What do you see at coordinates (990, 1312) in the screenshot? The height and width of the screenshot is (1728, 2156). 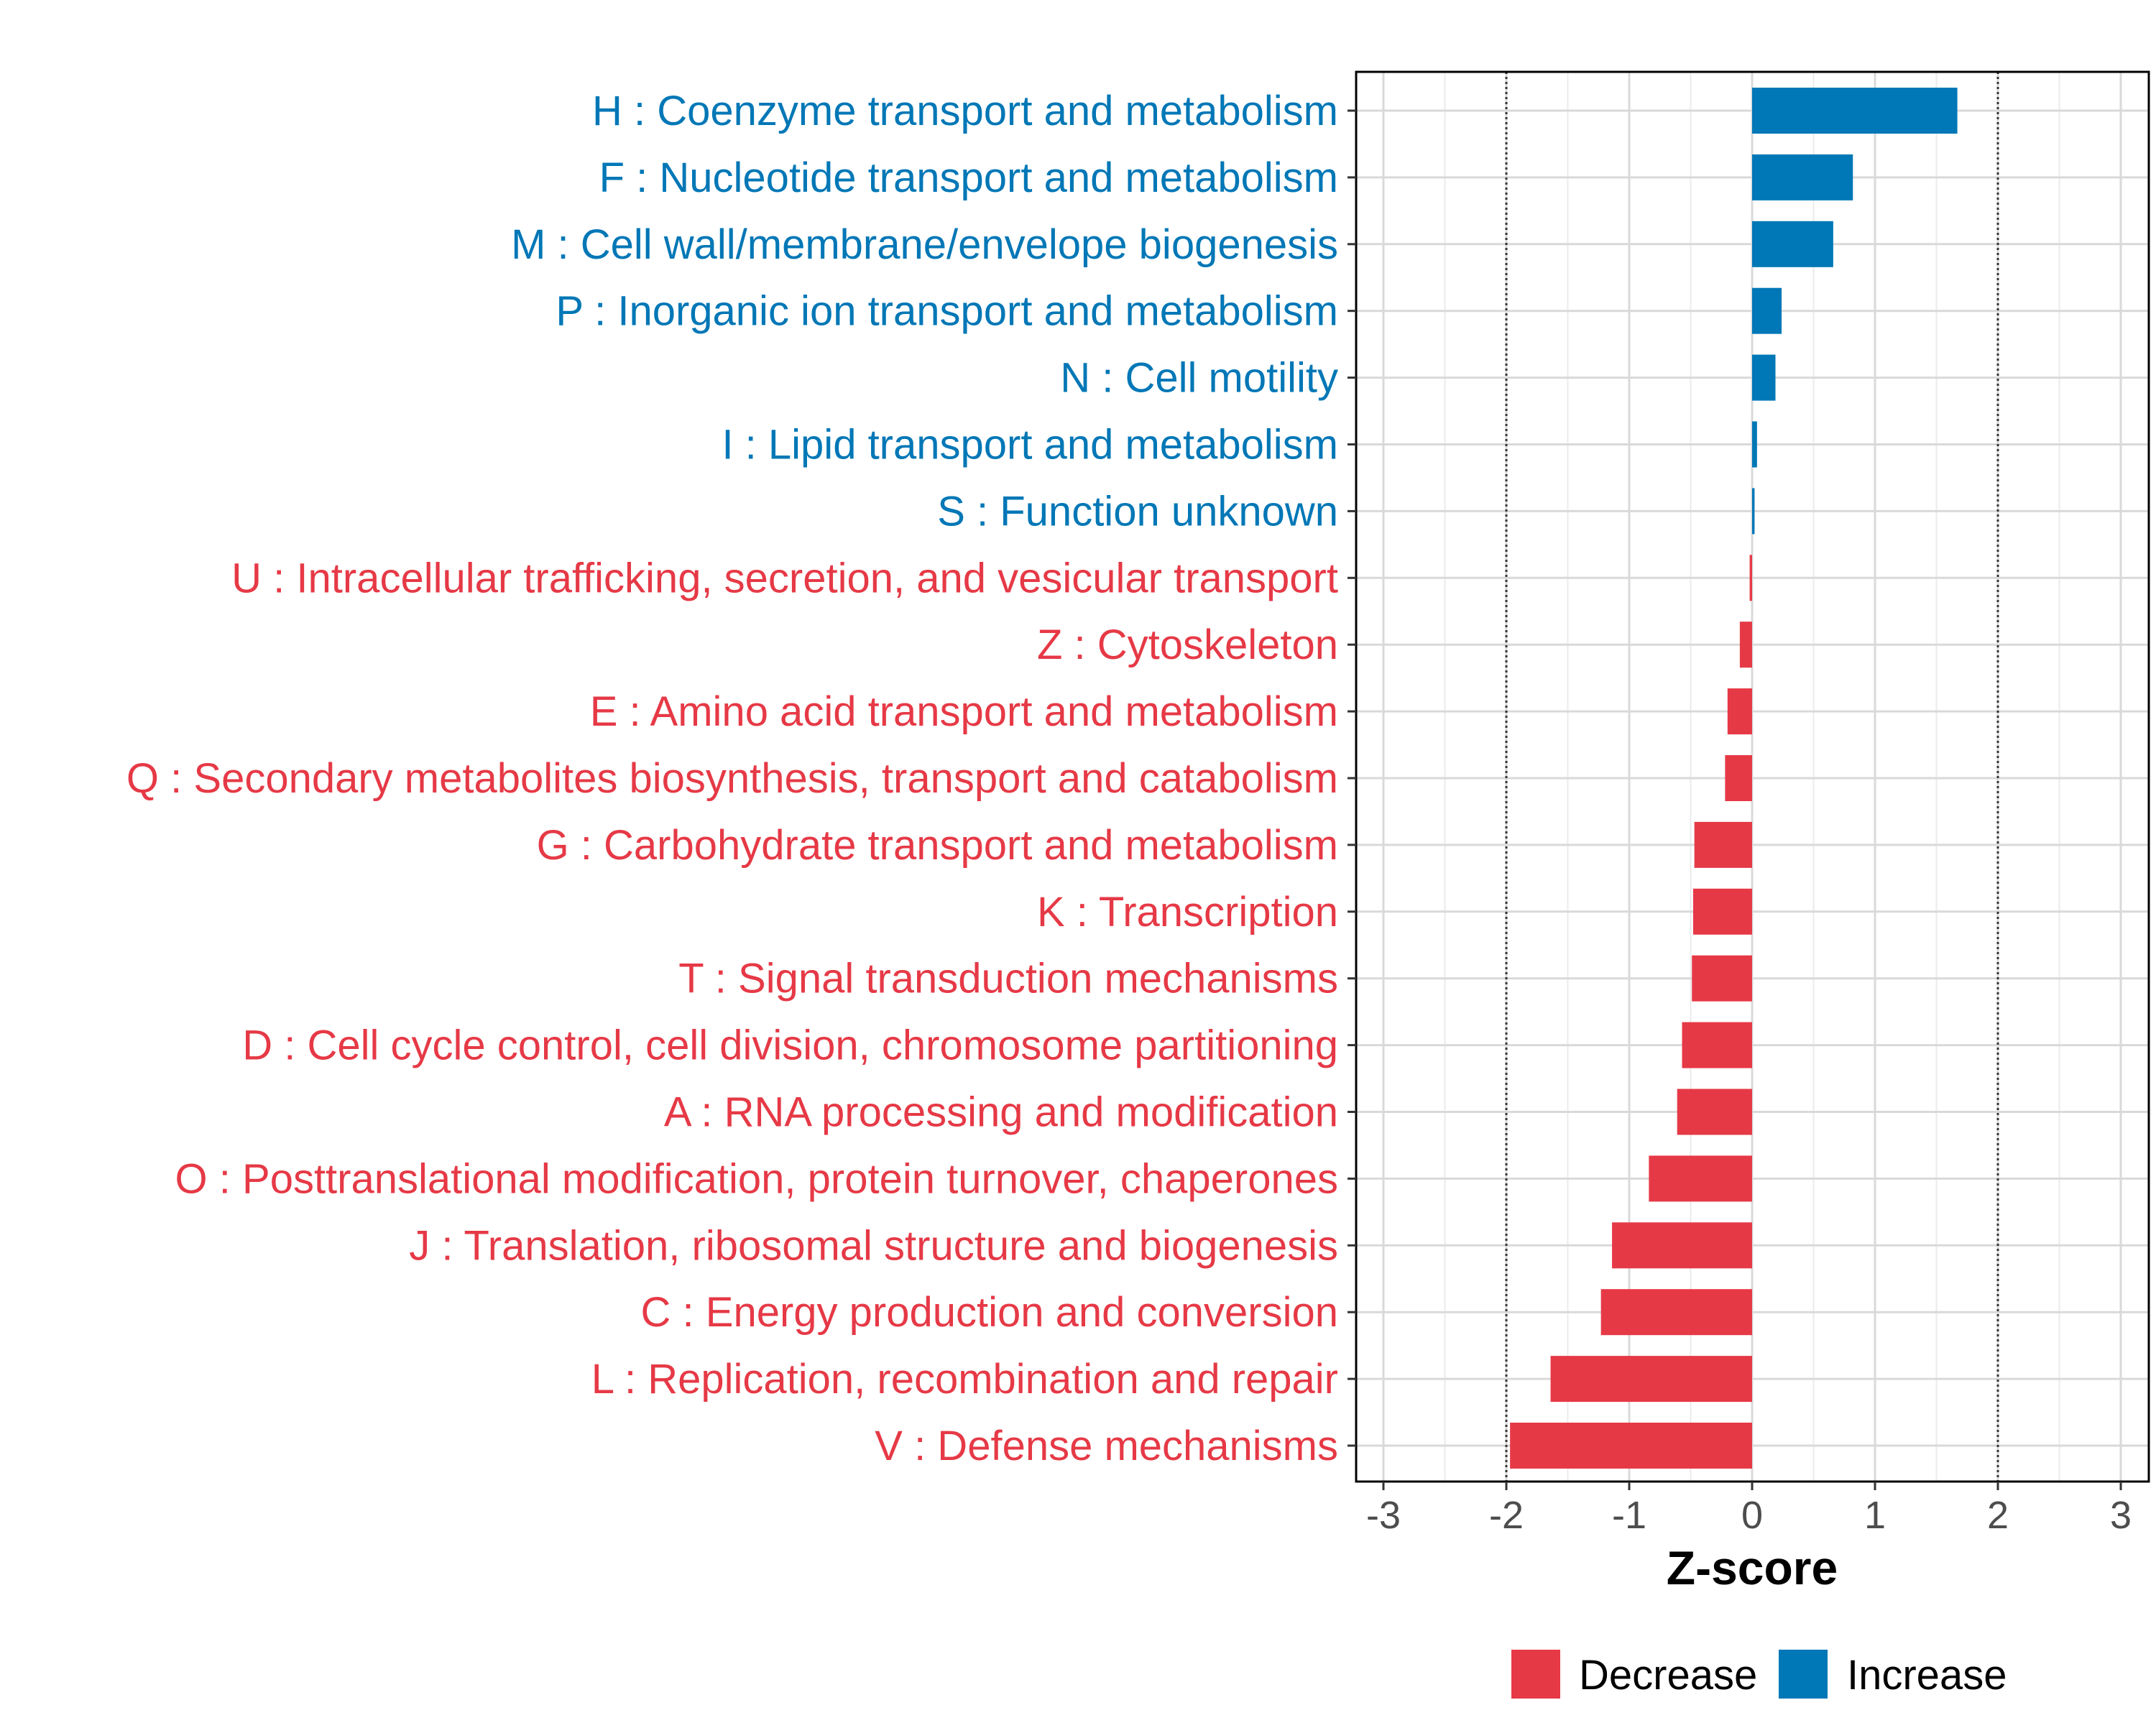 I see `category-label: C : Energy production and conversion` at bounding box center [990, 1312].